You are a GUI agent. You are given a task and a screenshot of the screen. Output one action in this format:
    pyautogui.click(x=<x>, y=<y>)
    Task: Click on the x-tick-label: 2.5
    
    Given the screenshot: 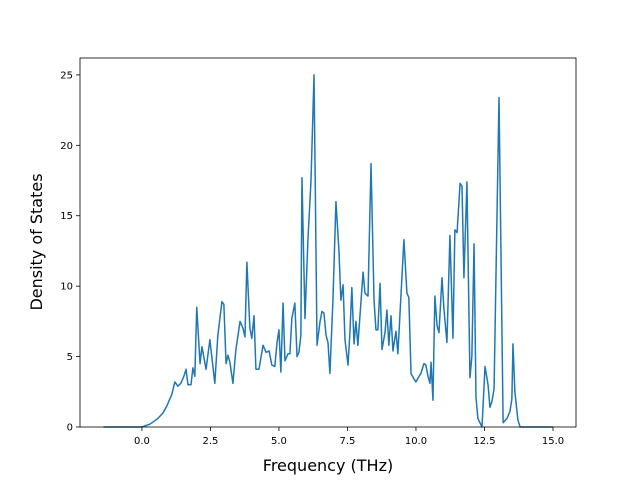 What is the action you would take?
    pyautogui.click(x=210, y=441)
    